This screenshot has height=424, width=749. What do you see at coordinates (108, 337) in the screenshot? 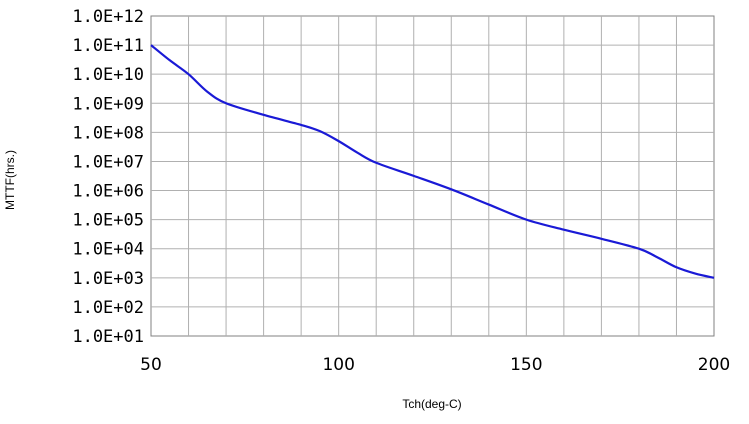
I see `y-tick-label: 1.0E+01` at bounding box center [108, 337].